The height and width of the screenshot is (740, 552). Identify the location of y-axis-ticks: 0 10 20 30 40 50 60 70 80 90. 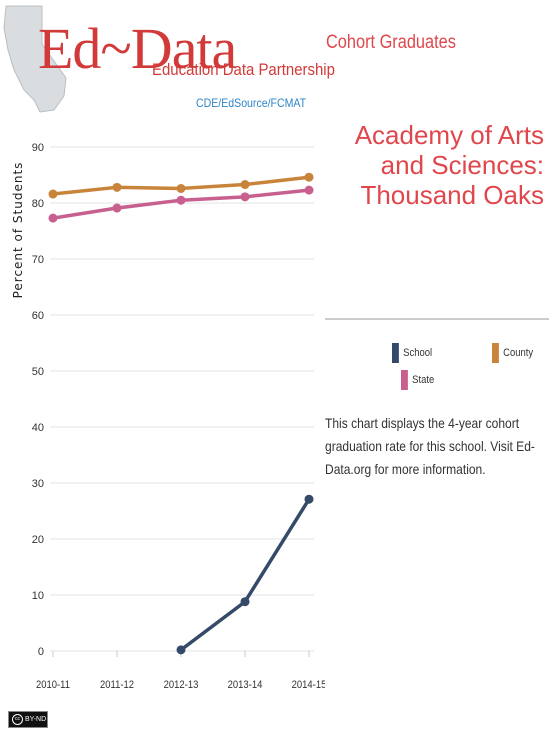
(38, 400).